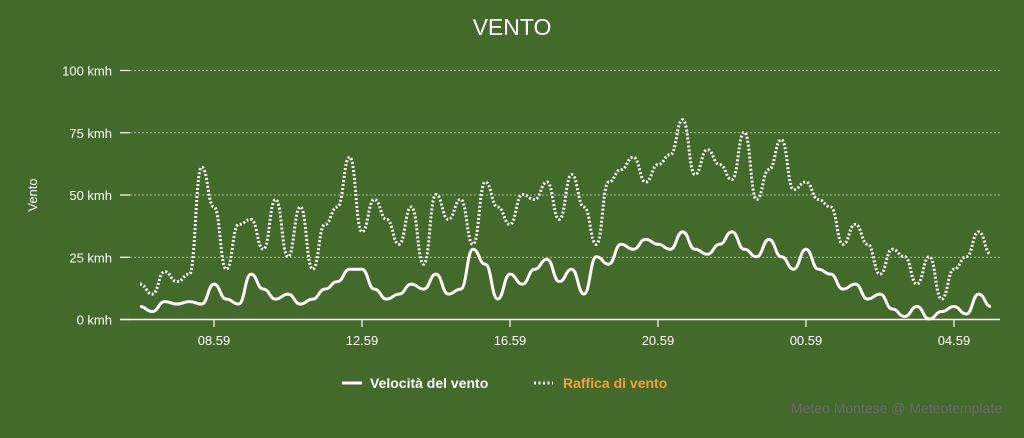 The image size is (1024, 438). Describe the element at coordinates (510, 340) in the screenshot. I see `x-tick-label: 16.59` at that location.